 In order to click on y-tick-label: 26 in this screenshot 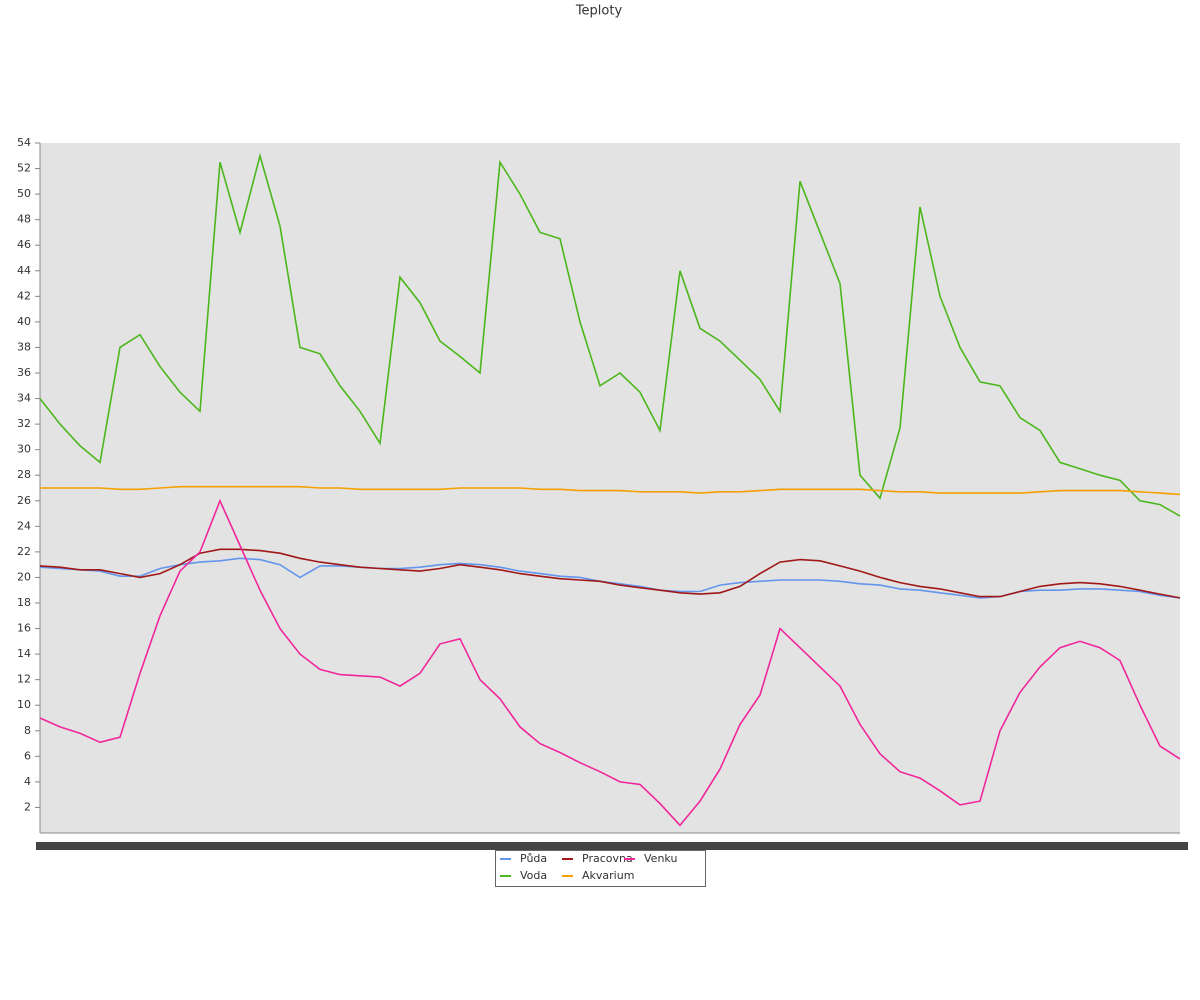, I will do `click(24, 500)`.